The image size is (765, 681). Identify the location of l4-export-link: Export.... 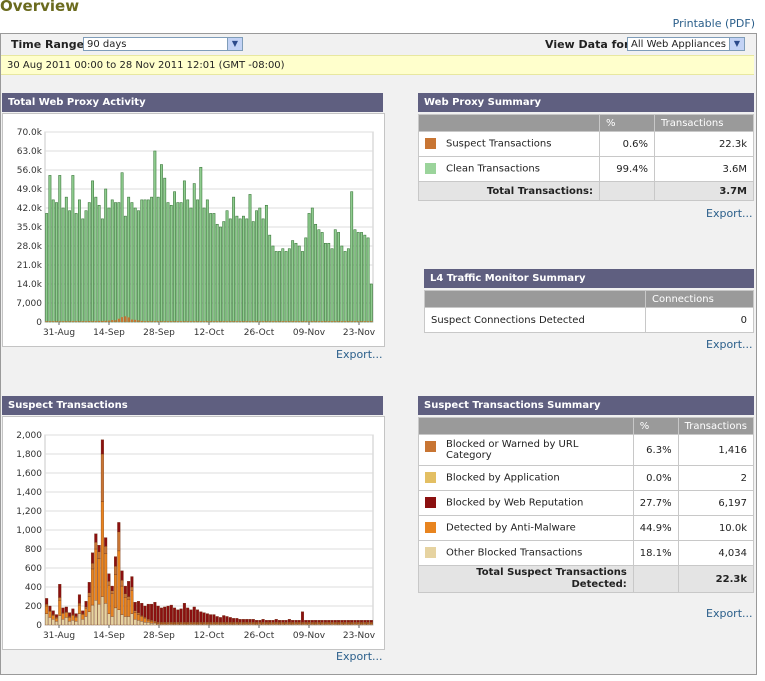
(729, 344).